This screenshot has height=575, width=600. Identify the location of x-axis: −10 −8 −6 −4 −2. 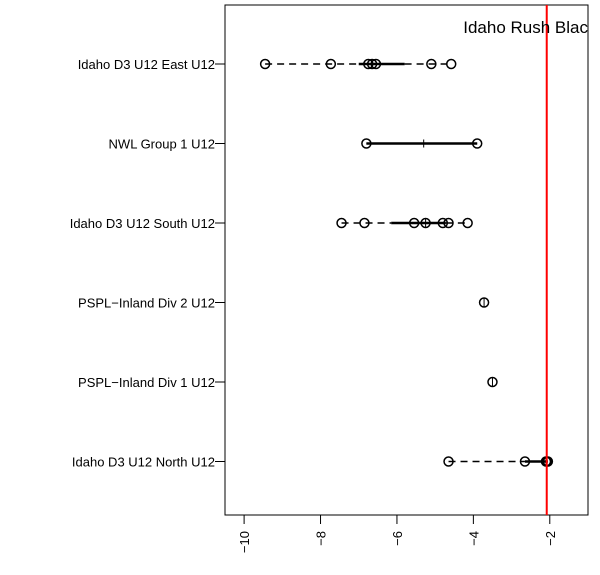
(397, 533).